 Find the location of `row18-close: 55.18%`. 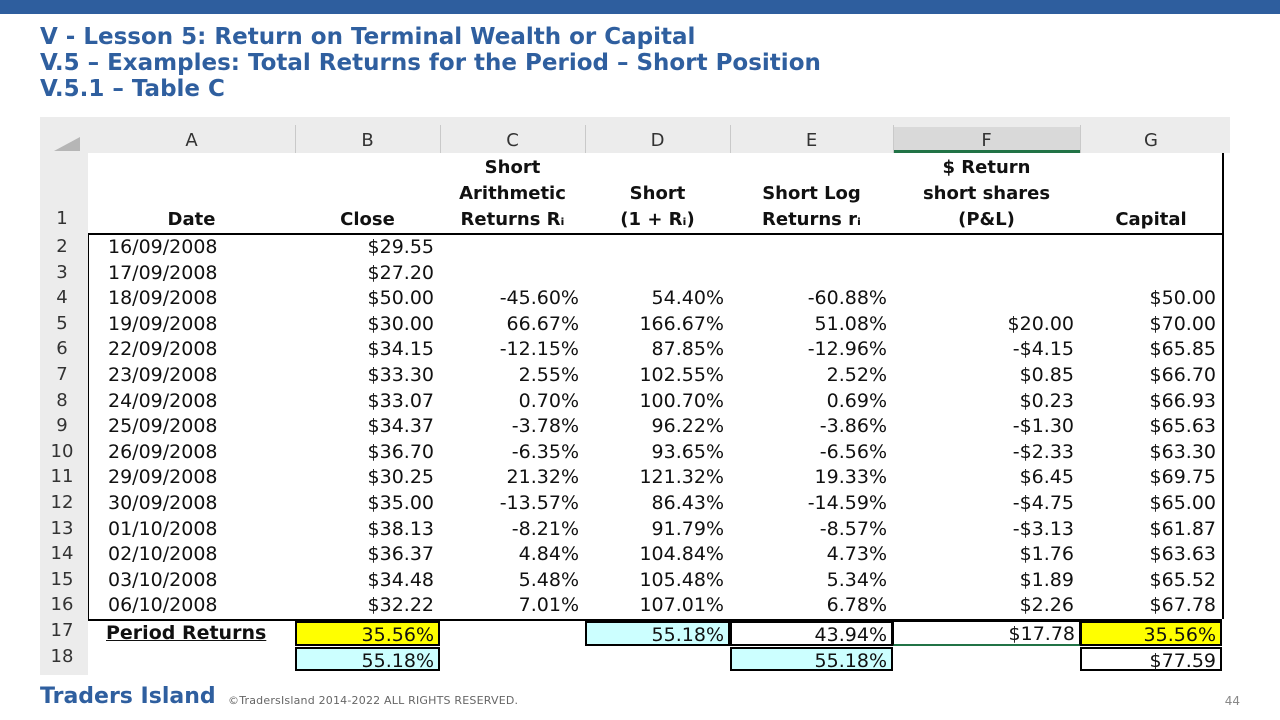

row18-close: 55.18% is located at coordinates (367, 659).